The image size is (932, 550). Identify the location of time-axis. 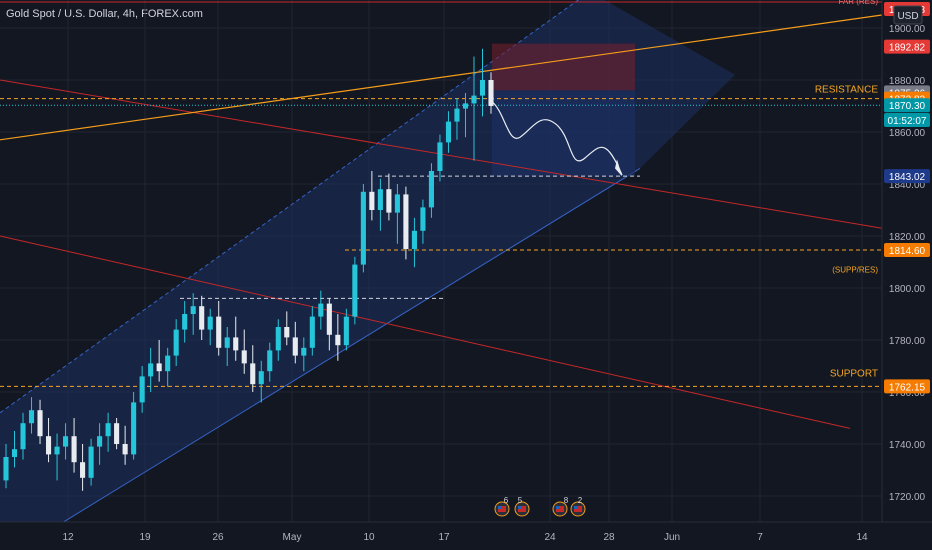
(466, 536).